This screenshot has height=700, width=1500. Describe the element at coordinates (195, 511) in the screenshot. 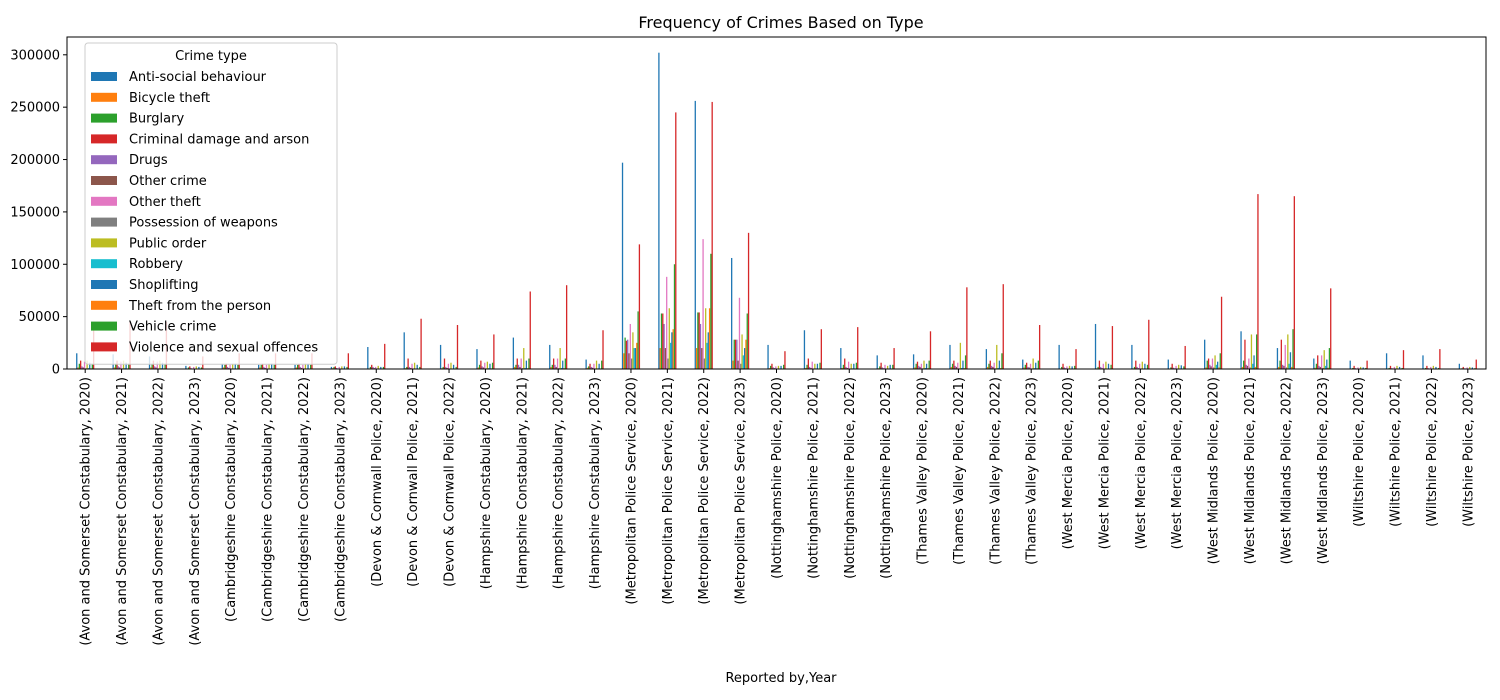

I see `x-tick-label: (Avon and Somerset Constabulary, 2023)` at that location.